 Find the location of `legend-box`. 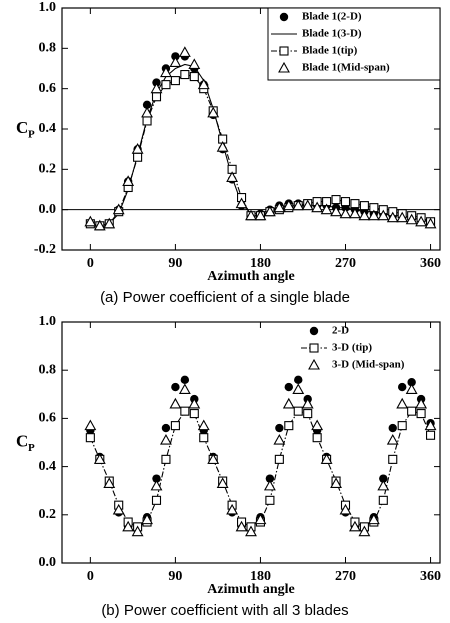

legend-box is located at coordinates (354, 44).